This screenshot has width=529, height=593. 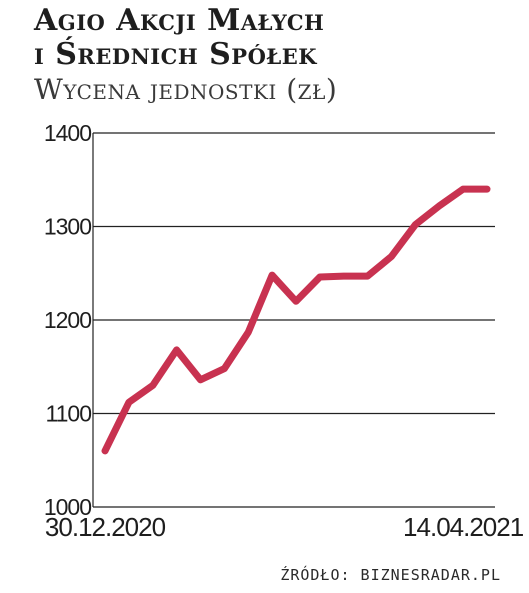 What do you see at coordinates (179, 20) in the screenshot?
I see `title-line-1: Agio Akcji Małych` at bounding box center [179, 20].